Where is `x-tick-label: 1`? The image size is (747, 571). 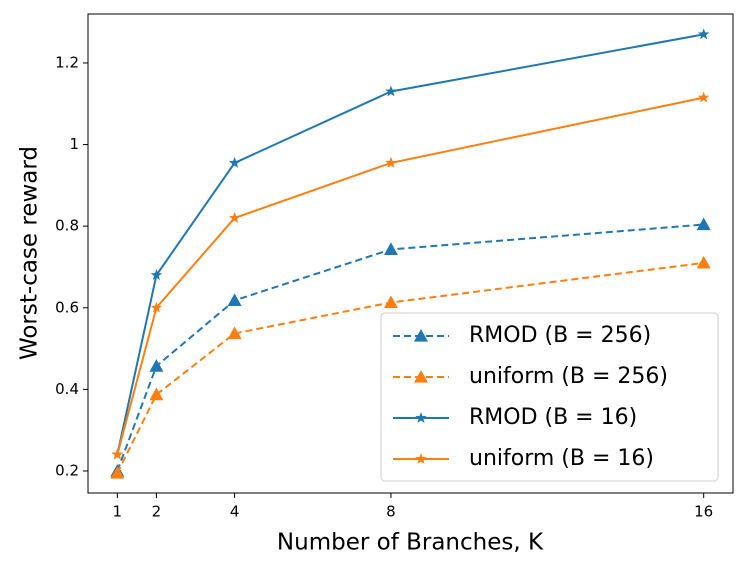
x-tick-label: 1 is located at coordinates (118, 512).